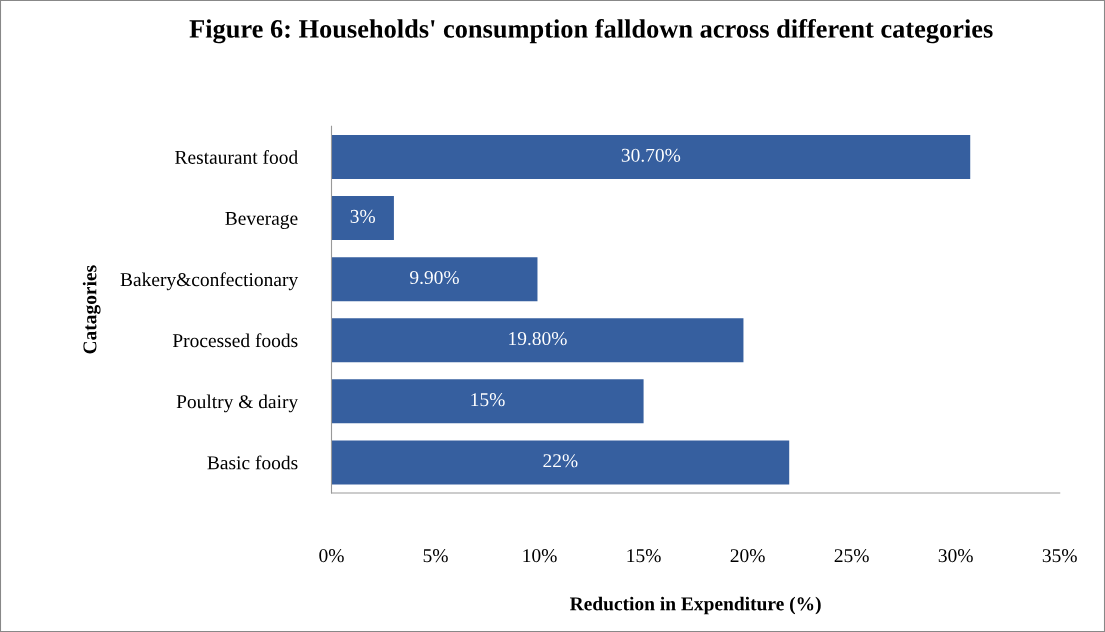  I want to click on x-tick-label: 20%, so click(747, 556).